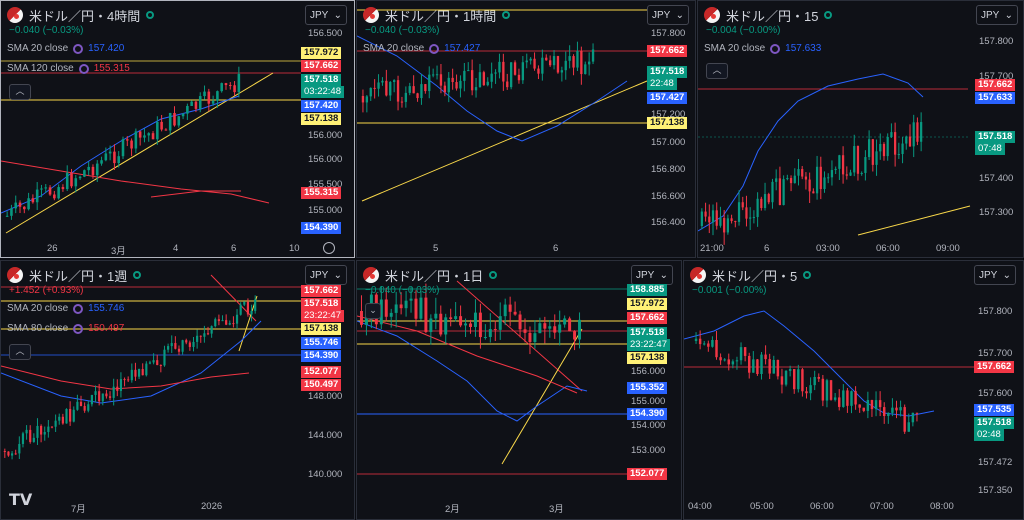 The image size is (1024, 520). What do you see at coordinates (502, 105) in the screenshot?
I see `candles-1h` at bounding box center [502, 105].